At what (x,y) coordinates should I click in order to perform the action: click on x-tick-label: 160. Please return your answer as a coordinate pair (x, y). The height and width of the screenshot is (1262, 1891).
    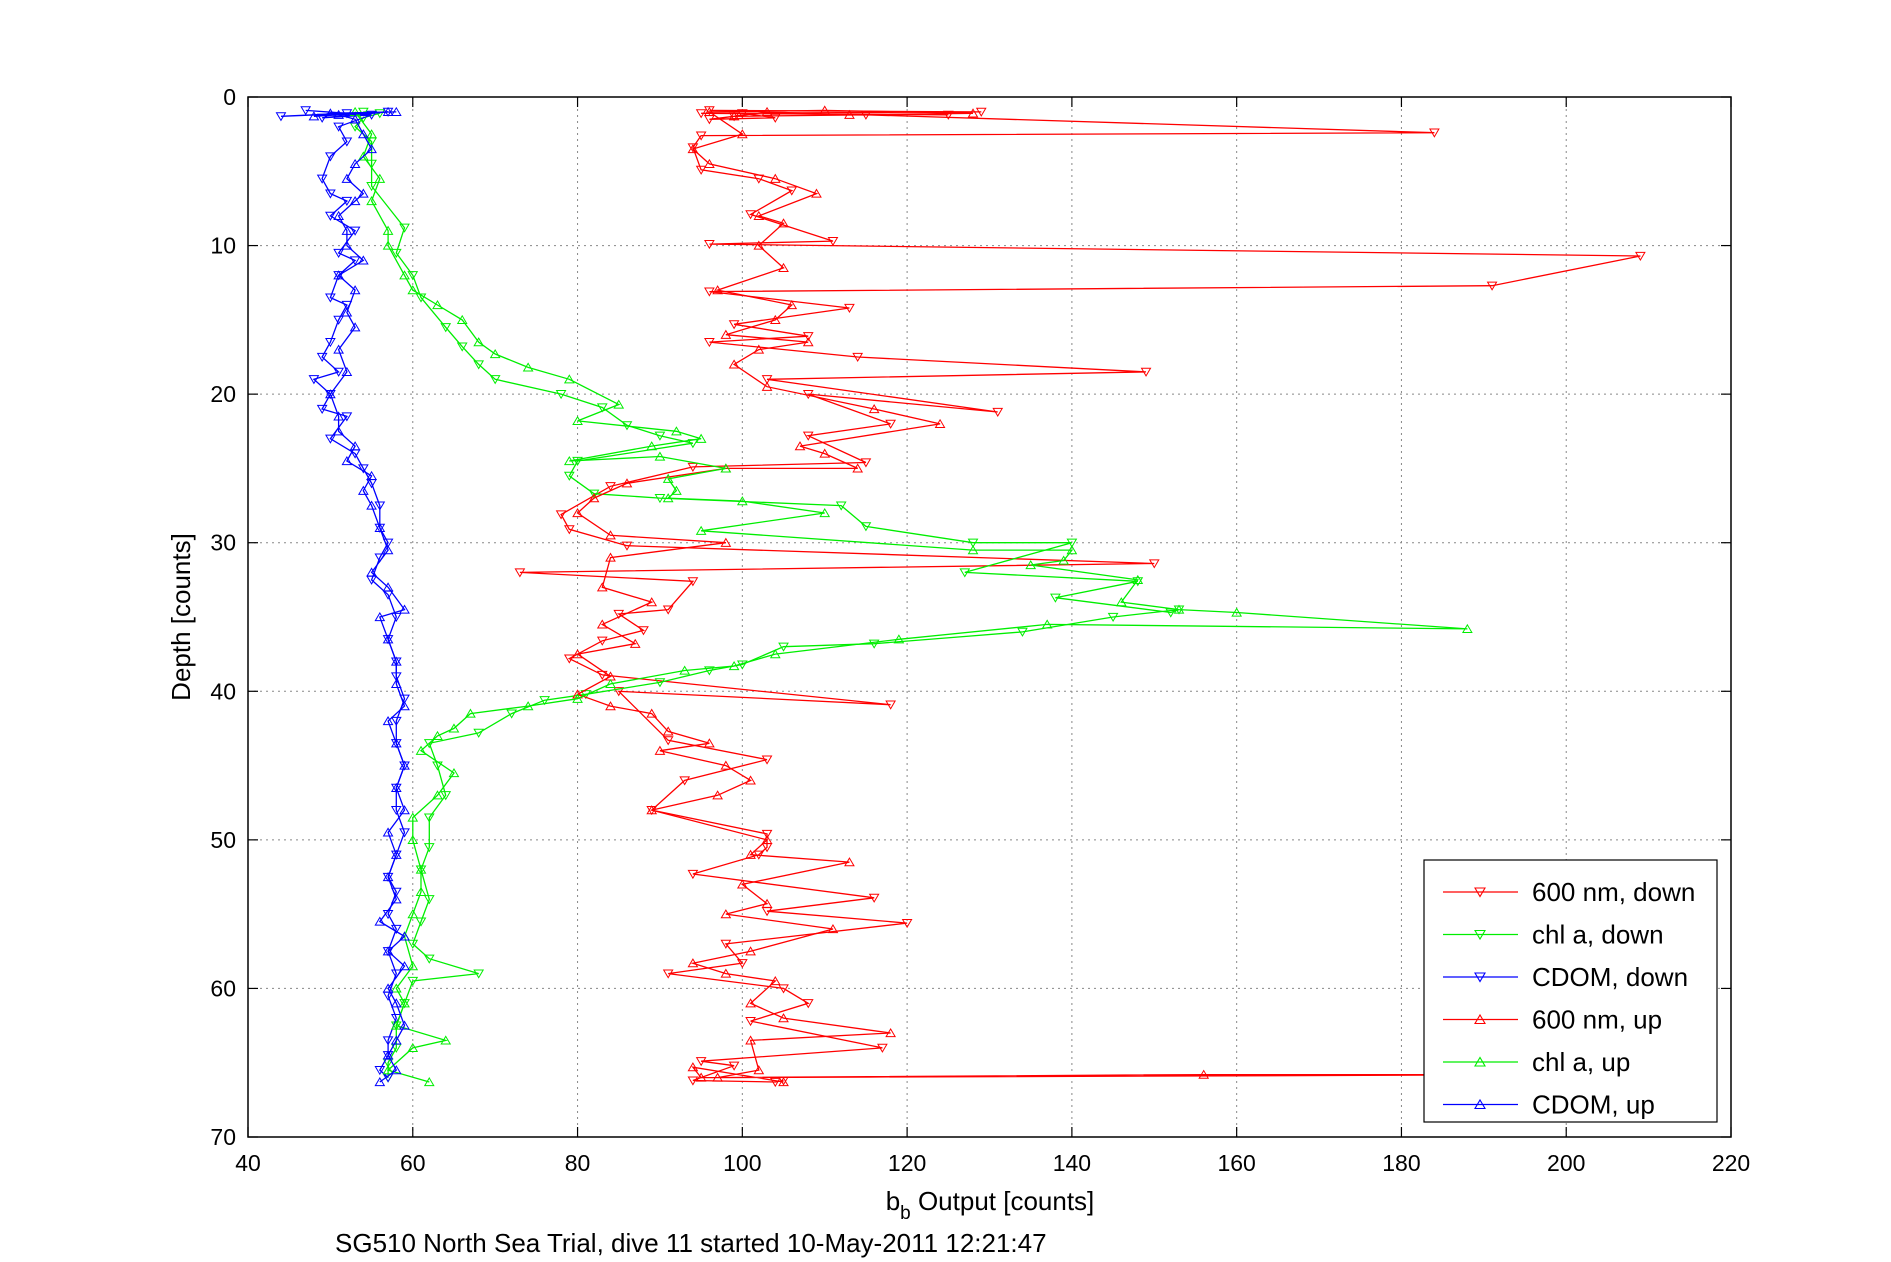
    Looking at the image, I should click on (1236, 1163).